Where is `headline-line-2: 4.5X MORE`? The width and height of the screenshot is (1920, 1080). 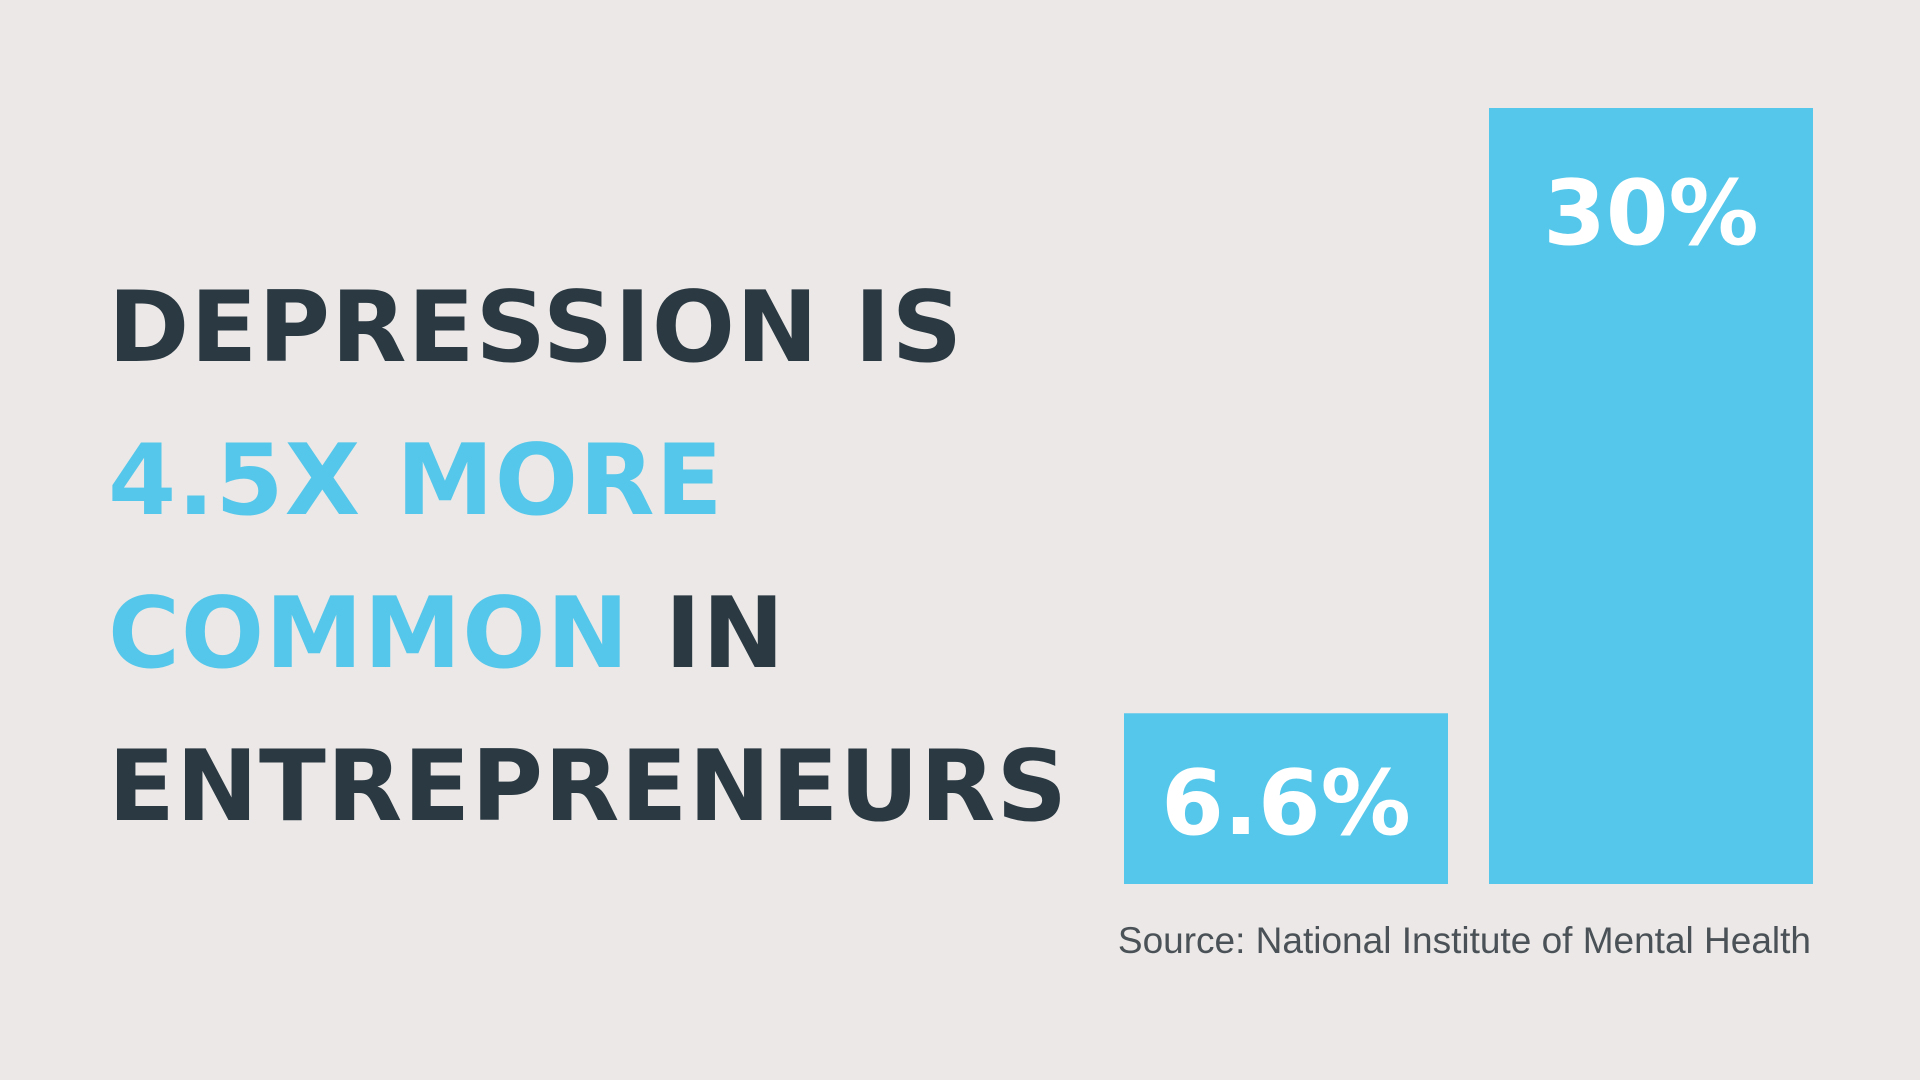
headline-line-2: 4.5X MORE is located at coordinates (416, 481).